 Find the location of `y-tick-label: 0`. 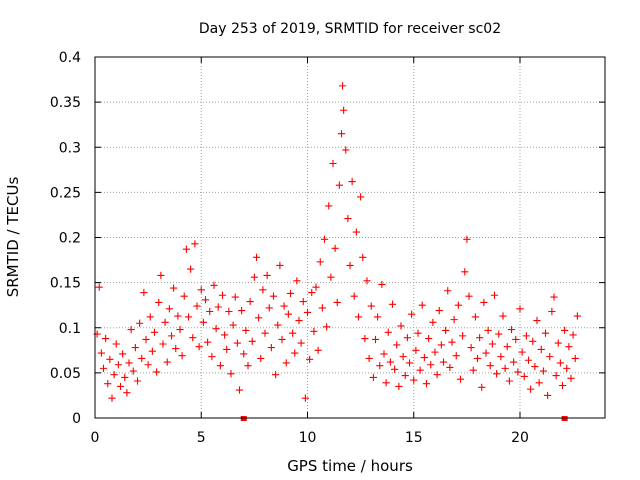

y-tick-label: 0 is located at coordinates (76, 419).